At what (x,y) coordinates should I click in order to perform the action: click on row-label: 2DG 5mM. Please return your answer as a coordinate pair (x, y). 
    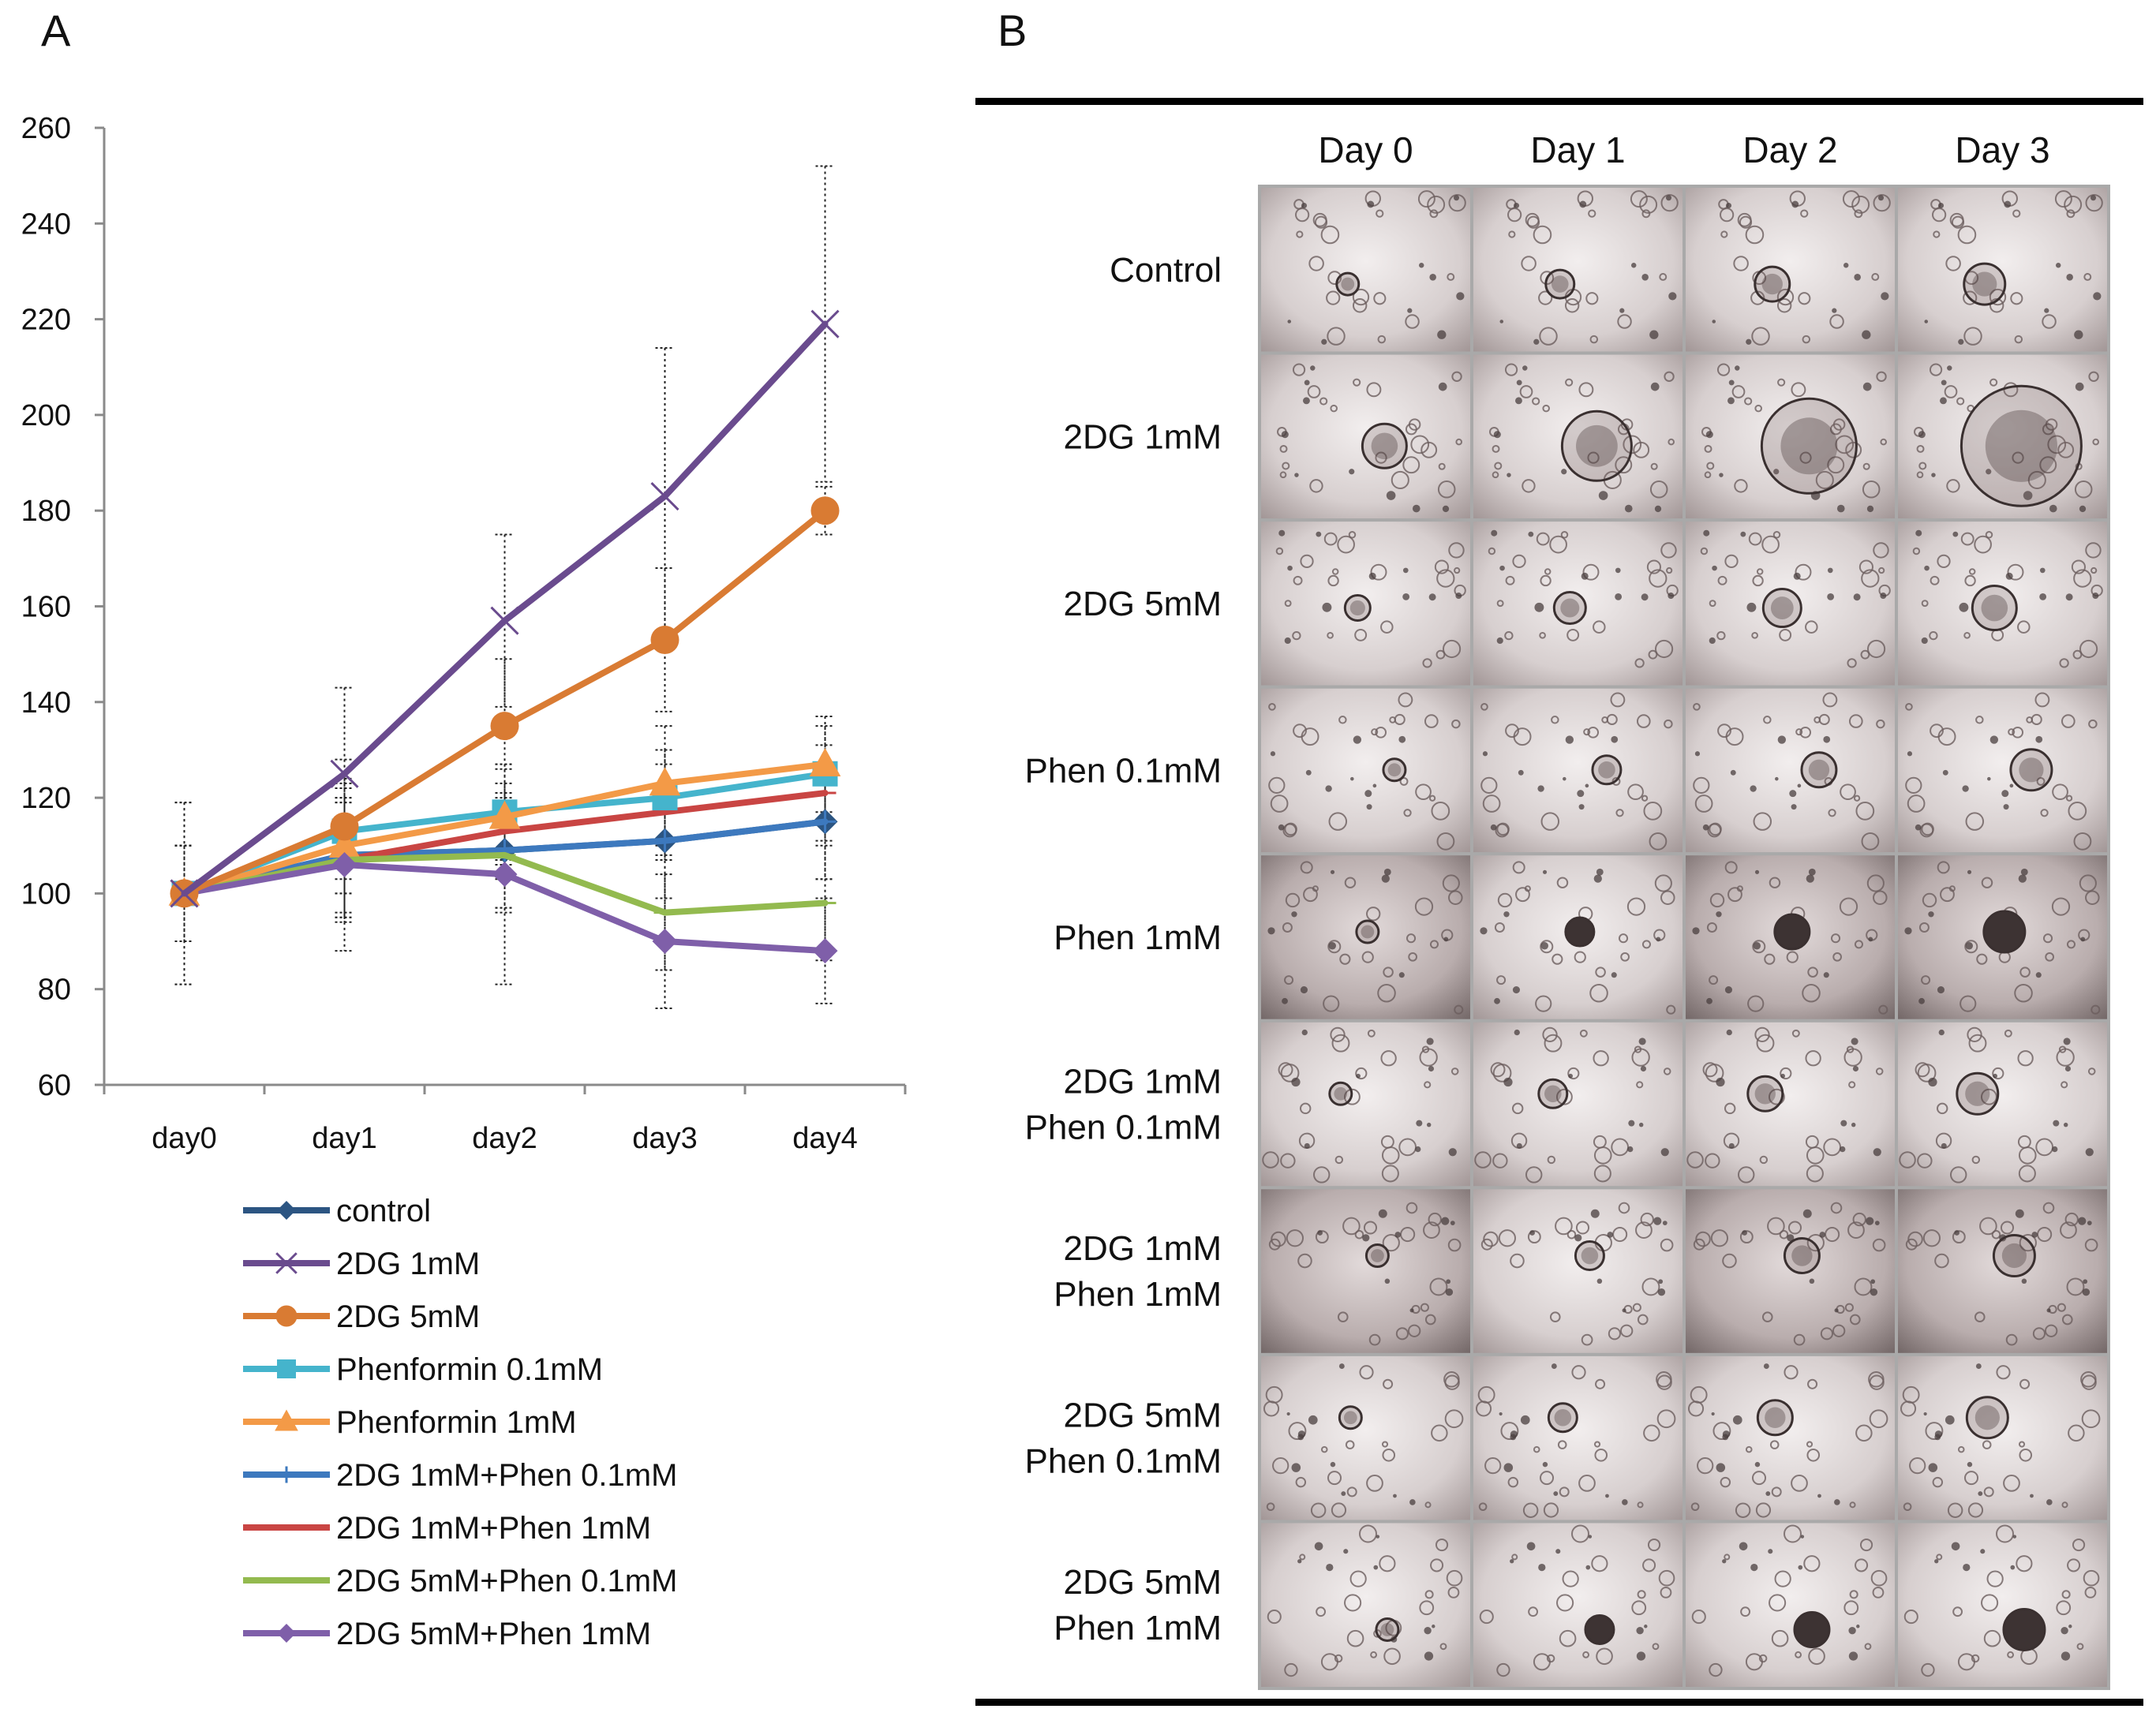
    Looking at the image, I should click on (1143, 604).